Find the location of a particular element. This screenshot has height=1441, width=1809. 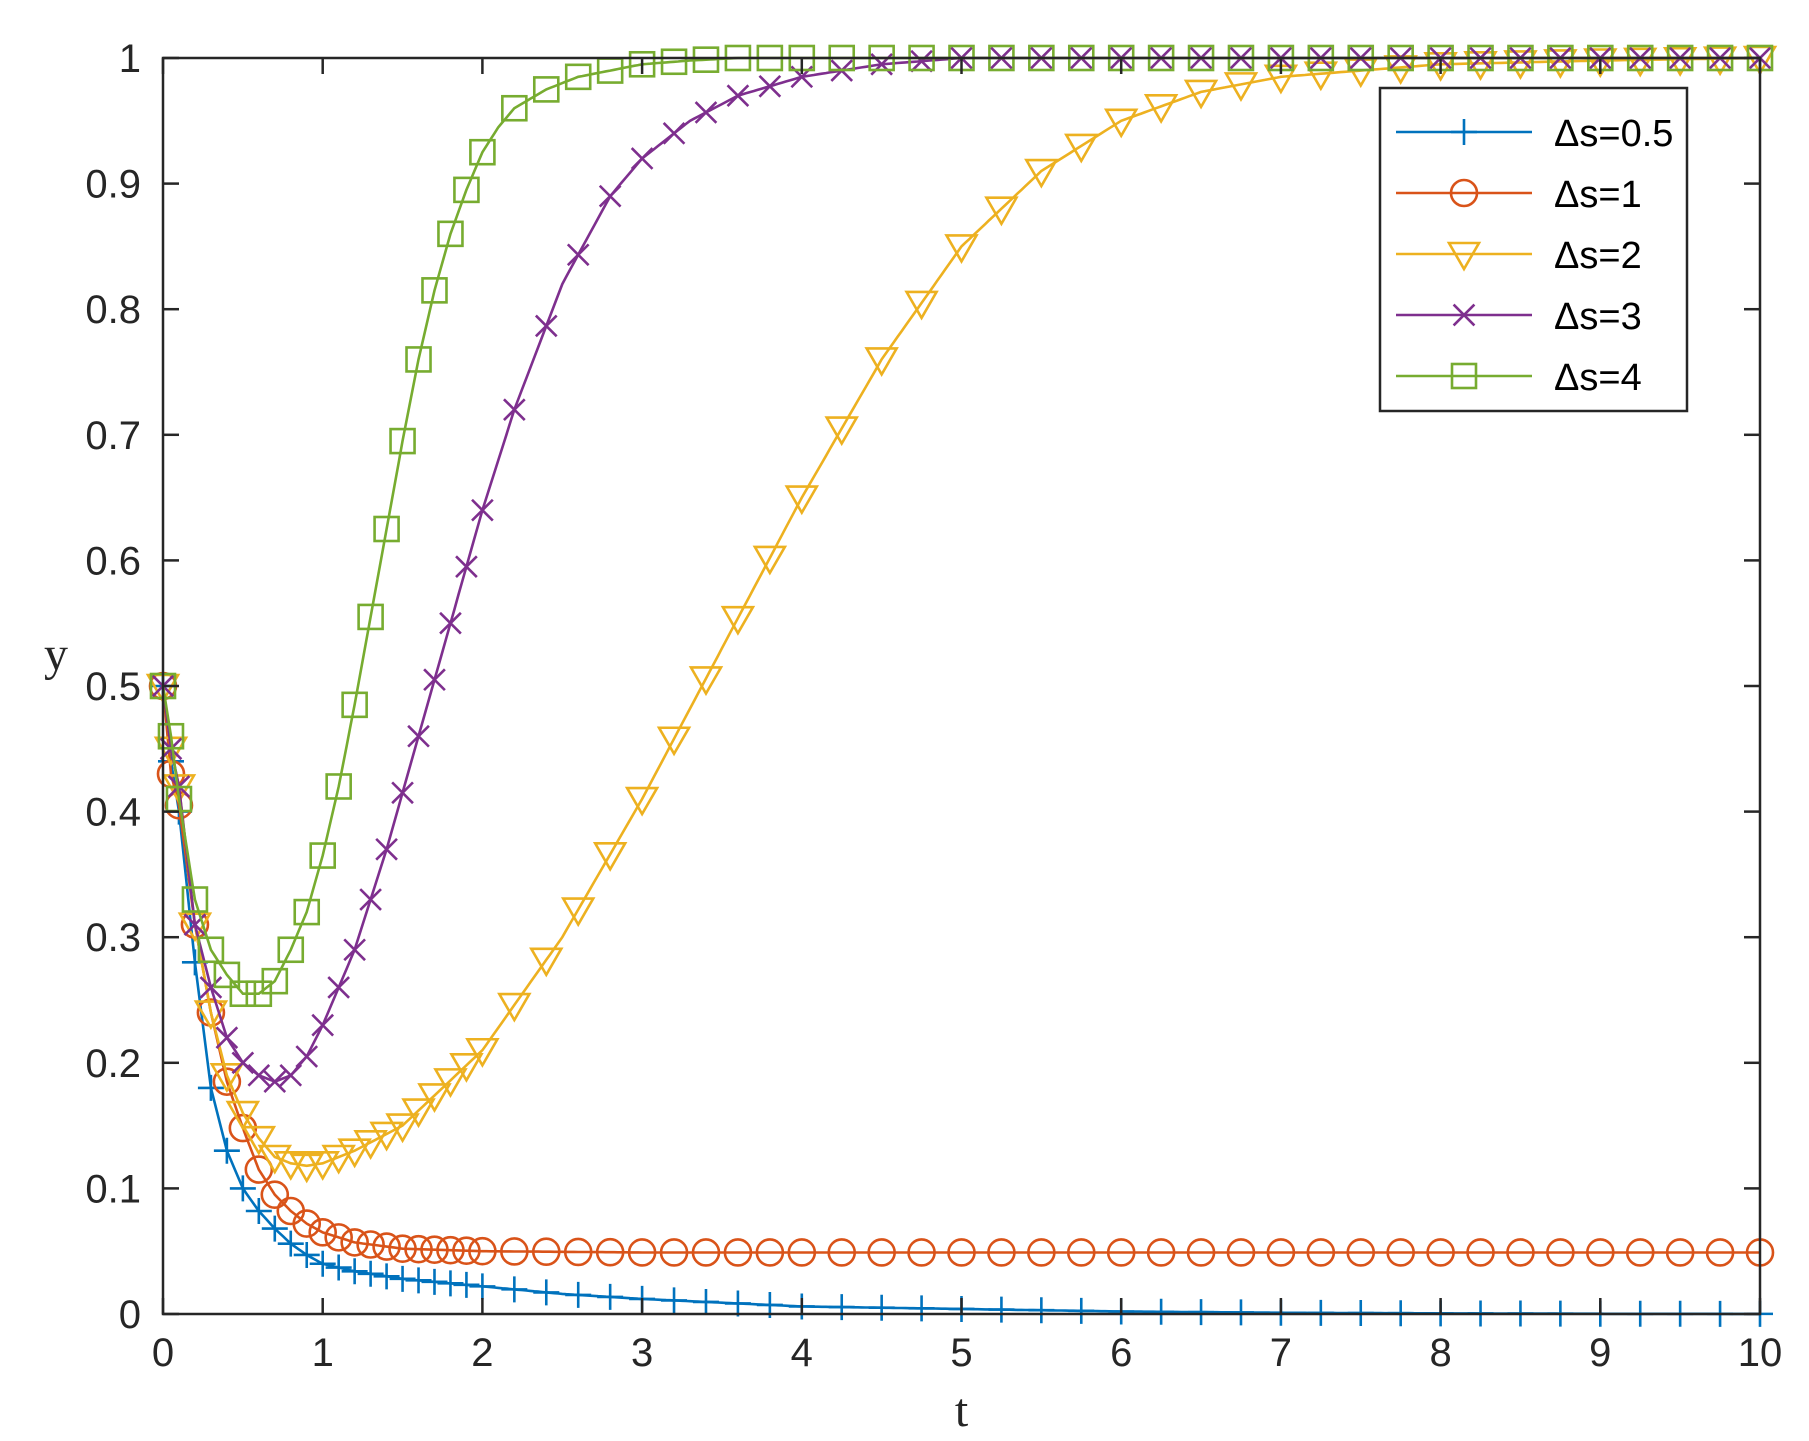

x-tick-label: 1 is located at coordinates (323, 1353).